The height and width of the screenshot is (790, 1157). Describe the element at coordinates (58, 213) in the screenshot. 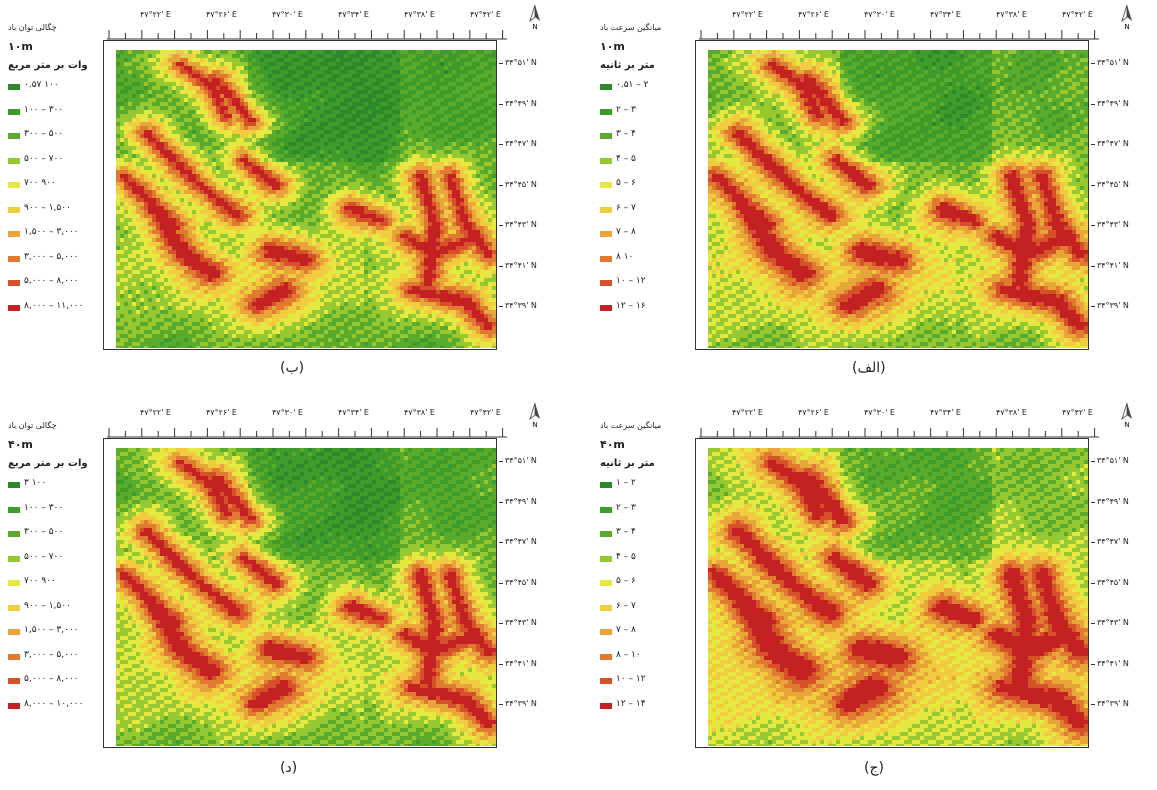

I see `legend-item: ۹۰۰ – ۱,۵۰۰` at that location.